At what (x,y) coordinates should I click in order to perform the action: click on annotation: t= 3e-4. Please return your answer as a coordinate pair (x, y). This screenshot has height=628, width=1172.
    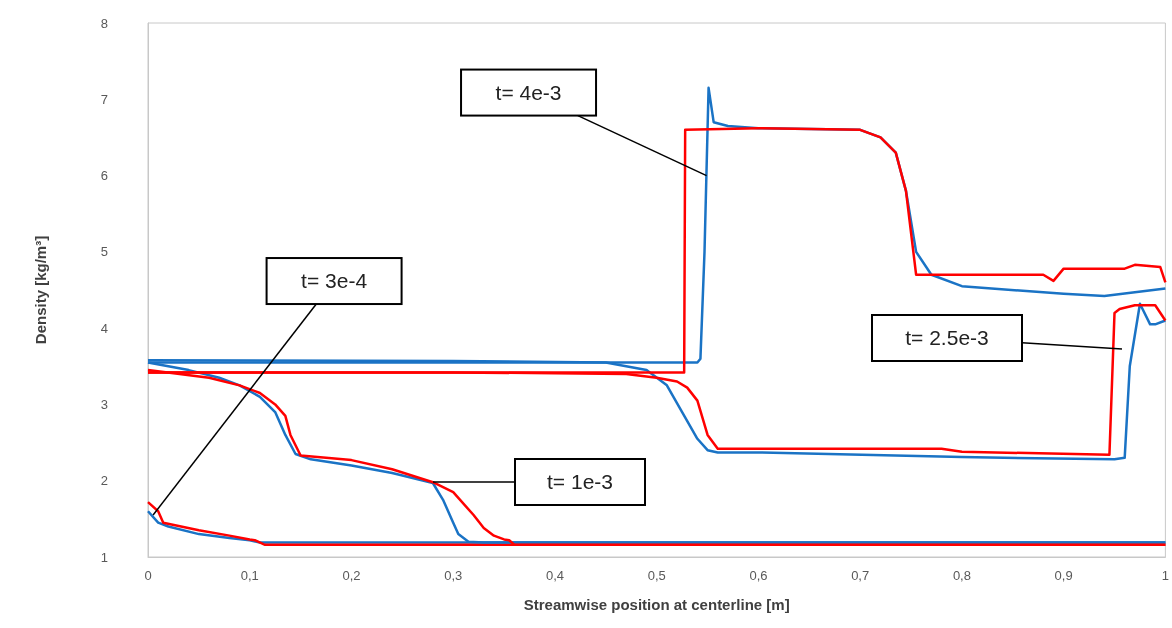
    Looking at the image, I should click on (334, 281).